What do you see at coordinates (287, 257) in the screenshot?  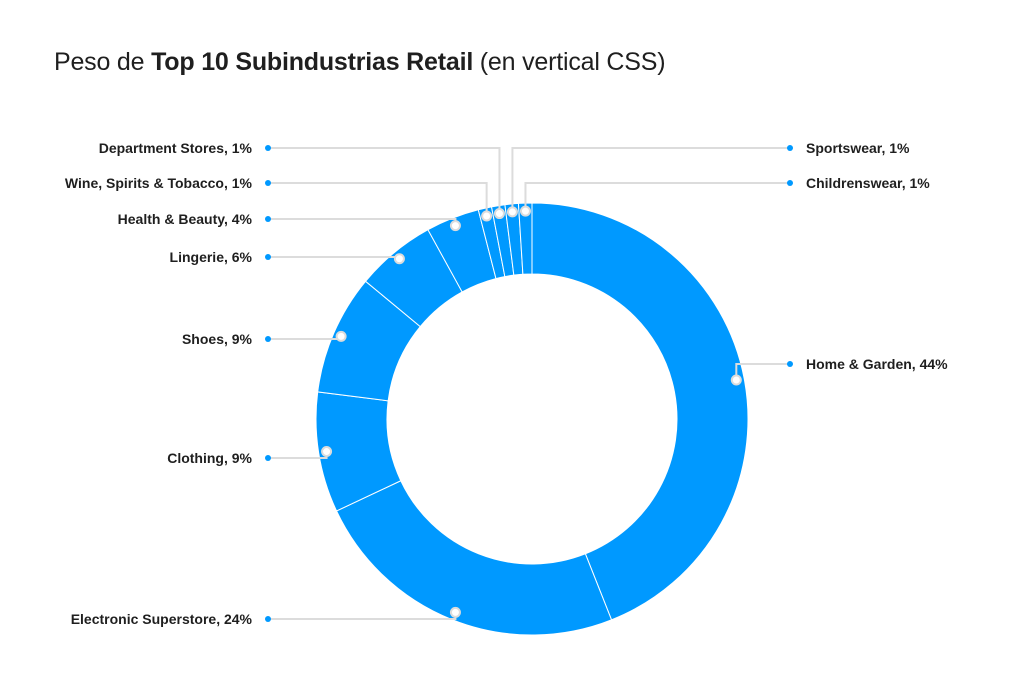 I see `label-group-lingerie: Lingerie, 6%` at bounding box center [287, 257].